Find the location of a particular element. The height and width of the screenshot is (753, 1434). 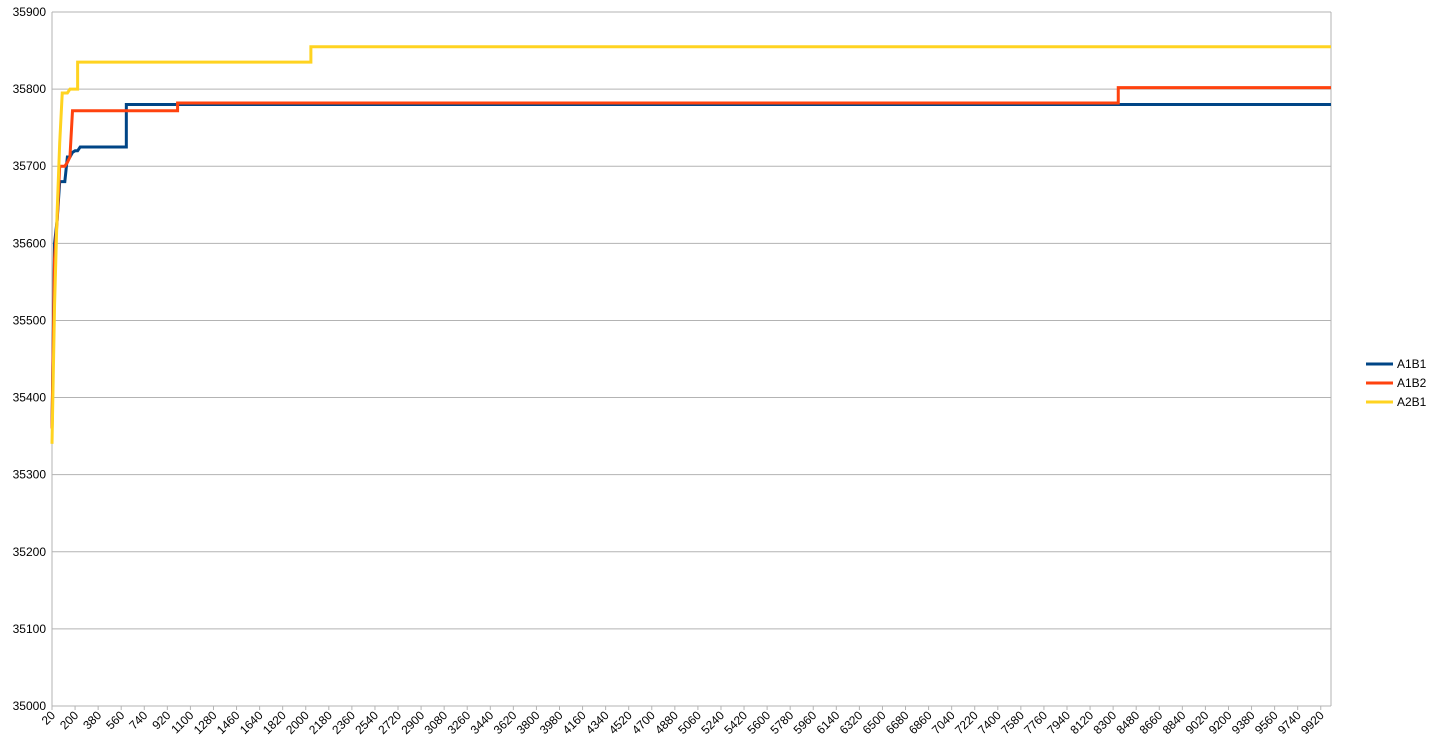

x-tick-label: 5420 is located at coordinates (735, 722).